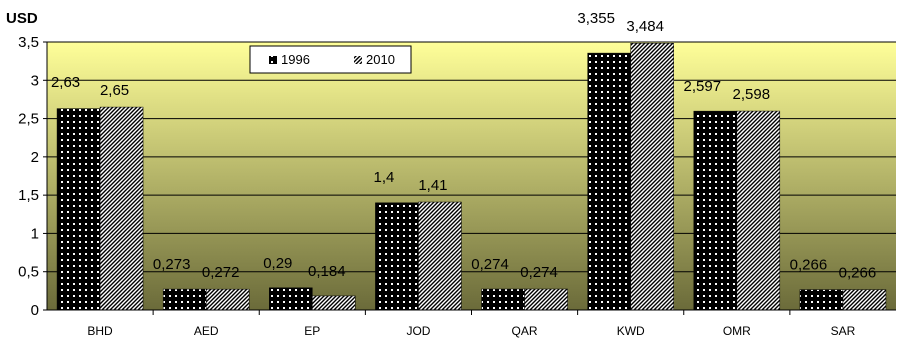  Describe the element at coordinates (295, 59) in the screenshot. I see `legend-label-1996: 1996` at that location.